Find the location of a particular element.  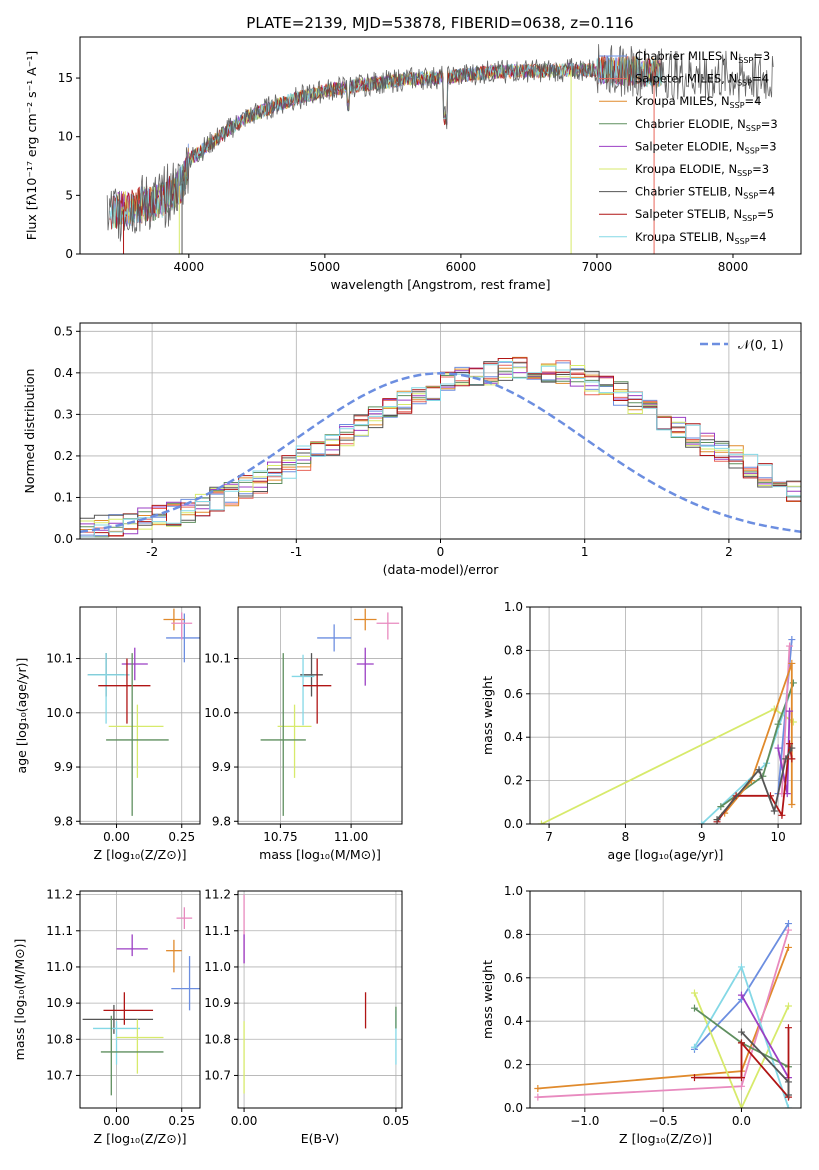

legend-entry: Chabrier MILES, NSSP=3 is located at coordinates (702, 57).